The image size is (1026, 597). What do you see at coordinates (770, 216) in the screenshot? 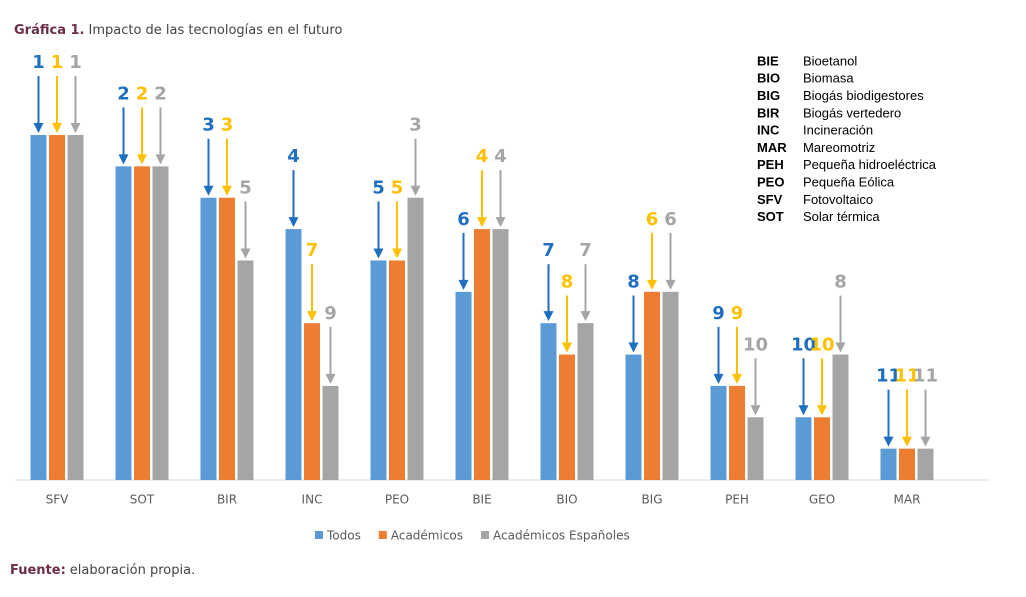
I see `abbr-code: SOT` at bounding box center [770, 216].